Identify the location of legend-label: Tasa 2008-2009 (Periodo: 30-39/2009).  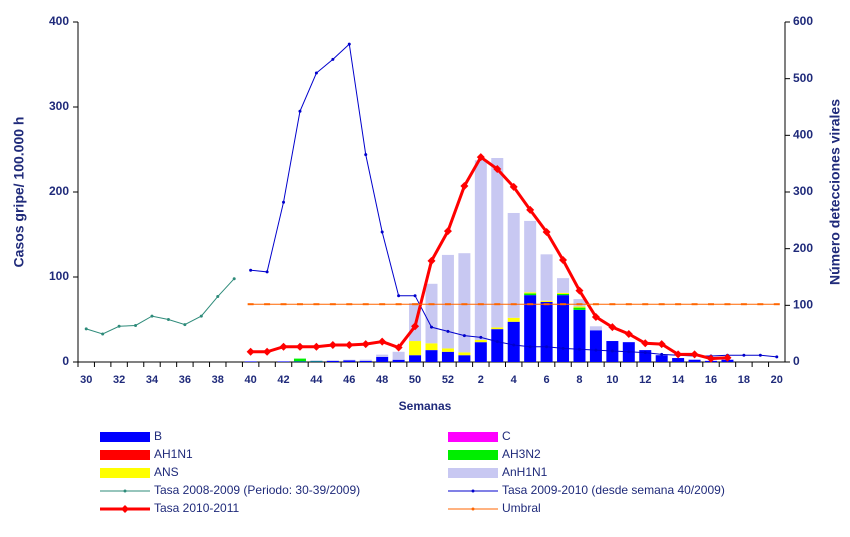
(257, 490).